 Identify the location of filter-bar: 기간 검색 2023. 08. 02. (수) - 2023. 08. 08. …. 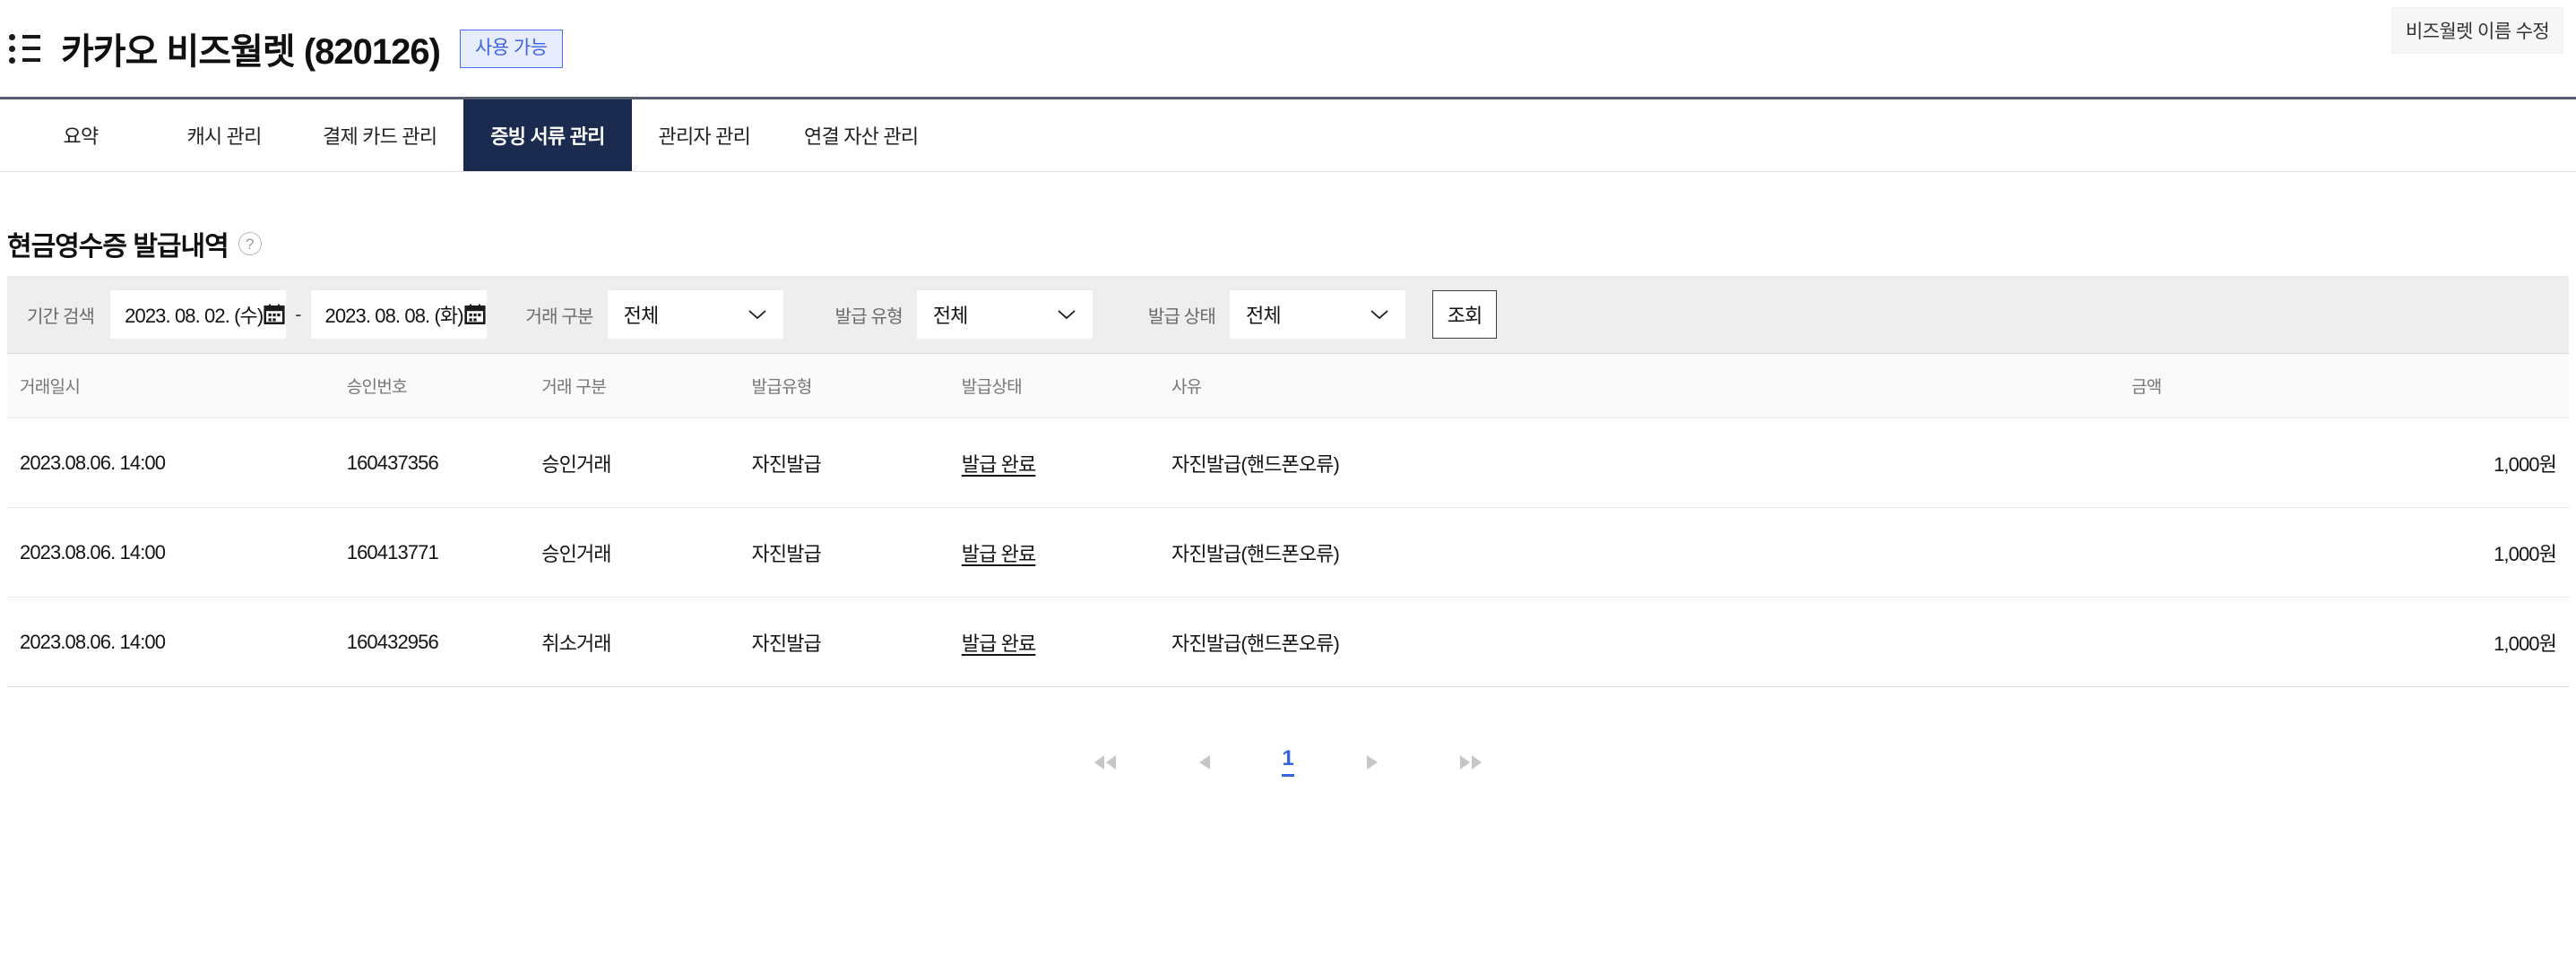
(1288, 314).